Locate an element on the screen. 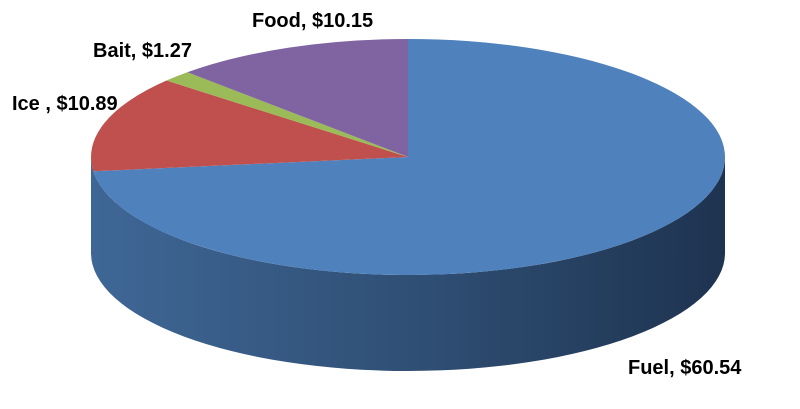 The image size is (800, 409). pie-slice-food is located at coordinates (297, 98).